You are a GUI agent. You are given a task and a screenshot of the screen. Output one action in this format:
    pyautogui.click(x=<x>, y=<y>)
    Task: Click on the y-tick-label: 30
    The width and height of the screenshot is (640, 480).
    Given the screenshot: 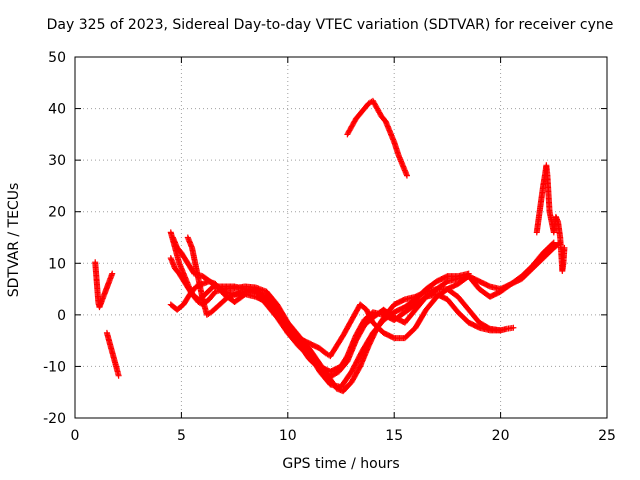 What is the action you would take?
    pyautogui.click(x=57, y=161)
    